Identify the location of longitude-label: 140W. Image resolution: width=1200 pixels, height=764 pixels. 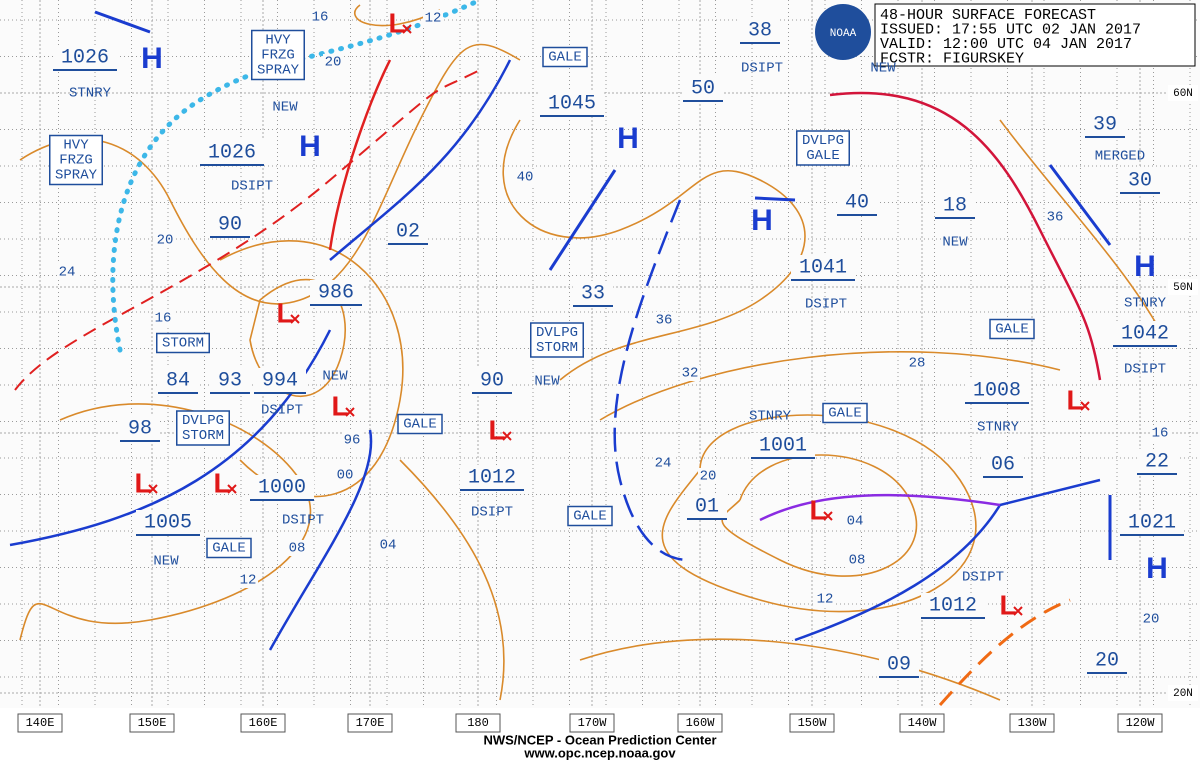
(923, 723).